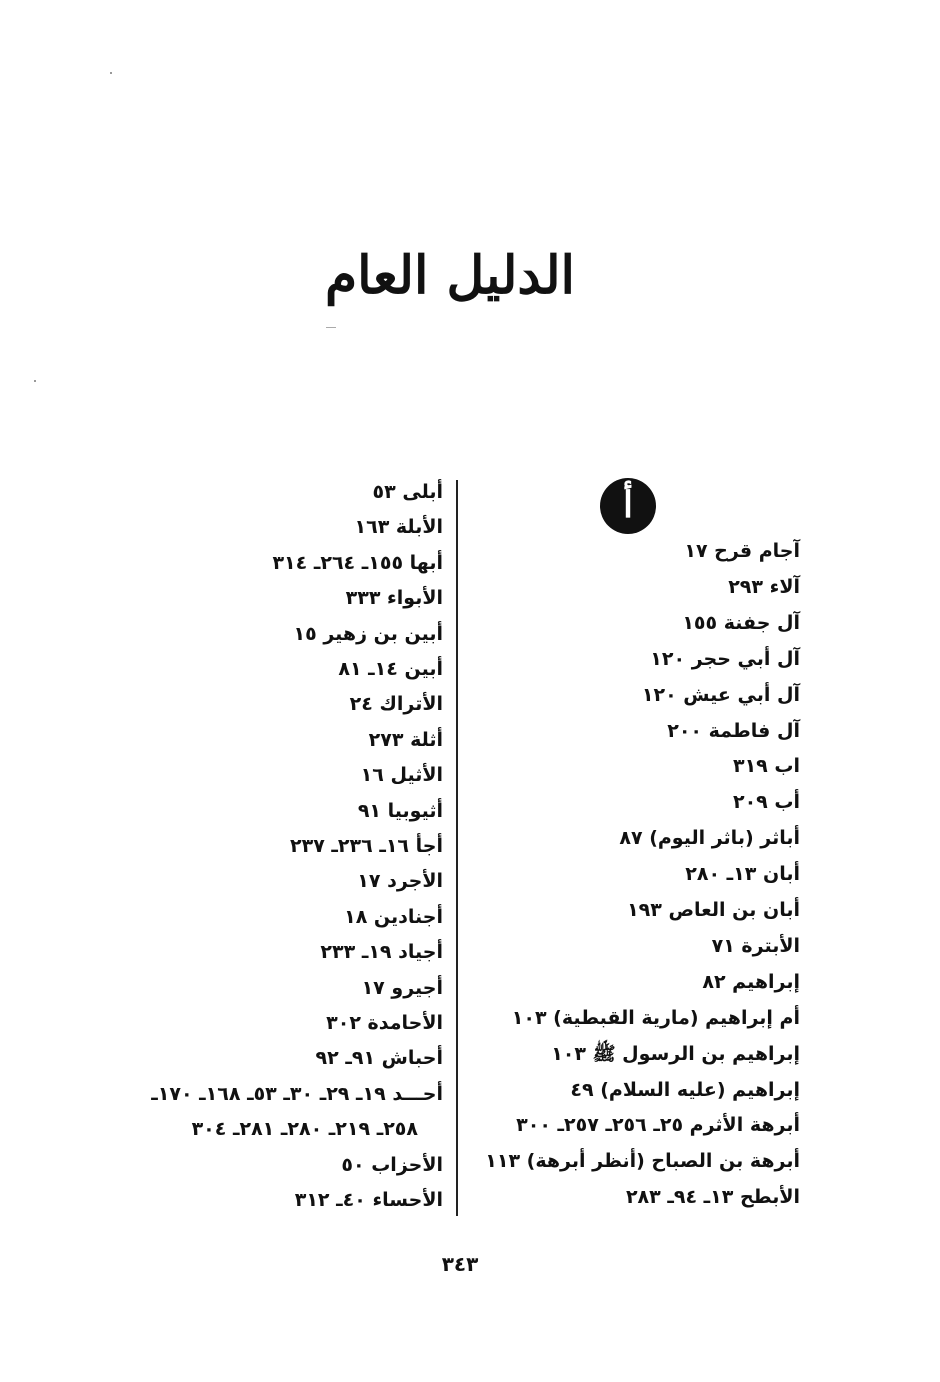 The height and width of the screenshot is (1382, 940). I want to click on title-rule, so click(331, 327).